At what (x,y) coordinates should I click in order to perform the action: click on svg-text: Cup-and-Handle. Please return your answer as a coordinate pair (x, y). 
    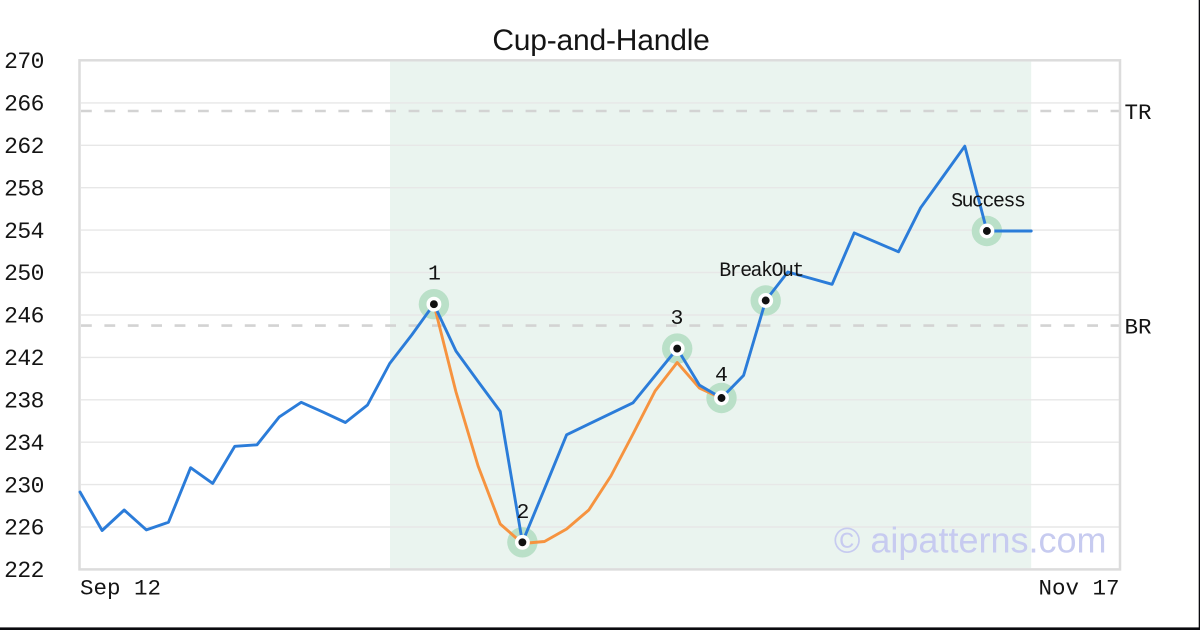
    Looking at the image, I should click on (600, 40).